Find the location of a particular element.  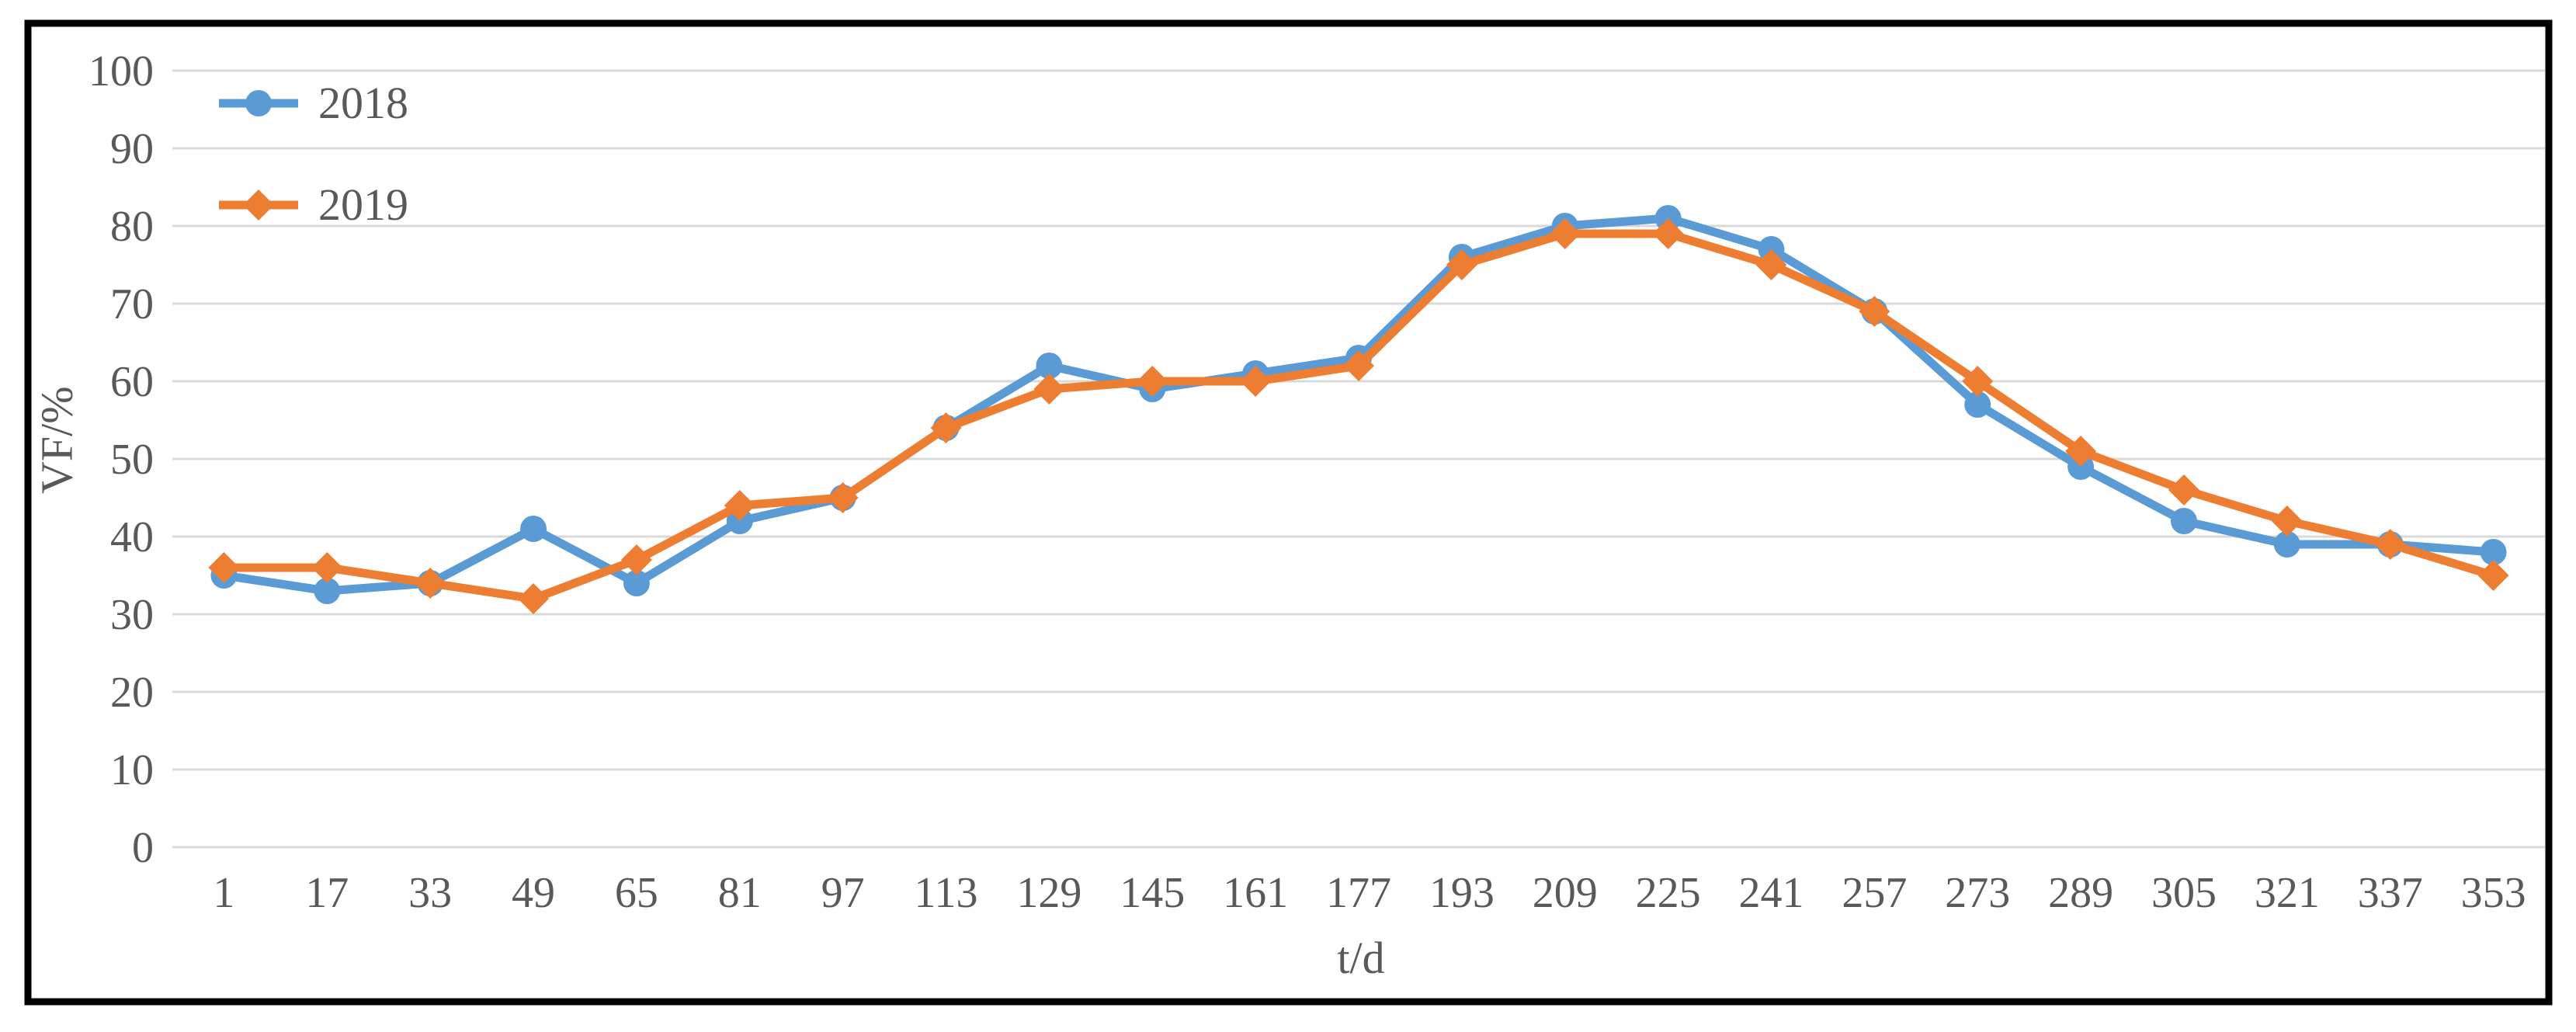

legend: 2018 2019 is located at coordinates (312, 170).